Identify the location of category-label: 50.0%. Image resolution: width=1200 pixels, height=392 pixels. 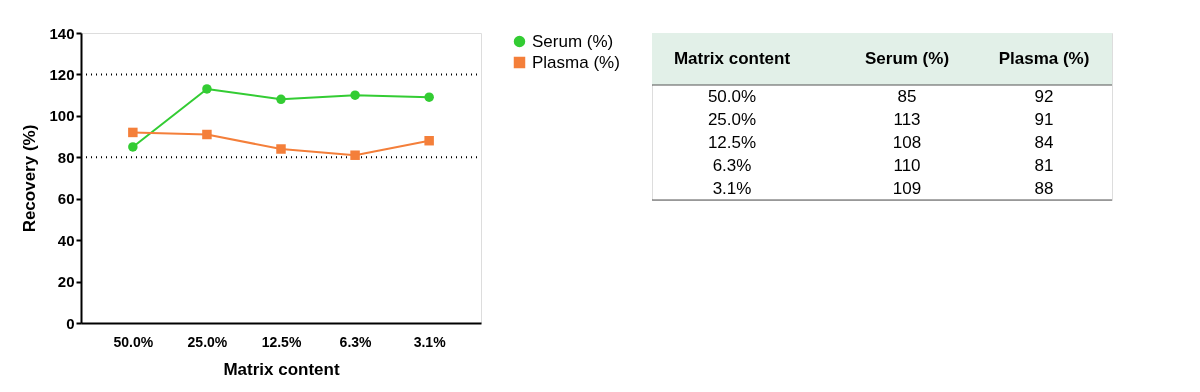
(732, 96).